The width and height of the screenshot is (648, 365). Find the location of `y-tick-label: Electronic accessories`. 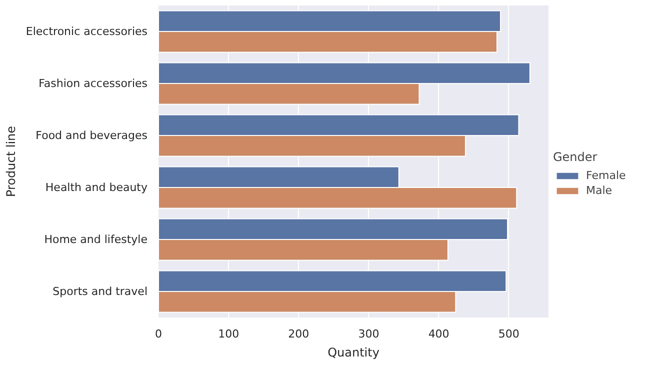

y-tick-label: Electronic accessories is located at coordinates (87, 31).